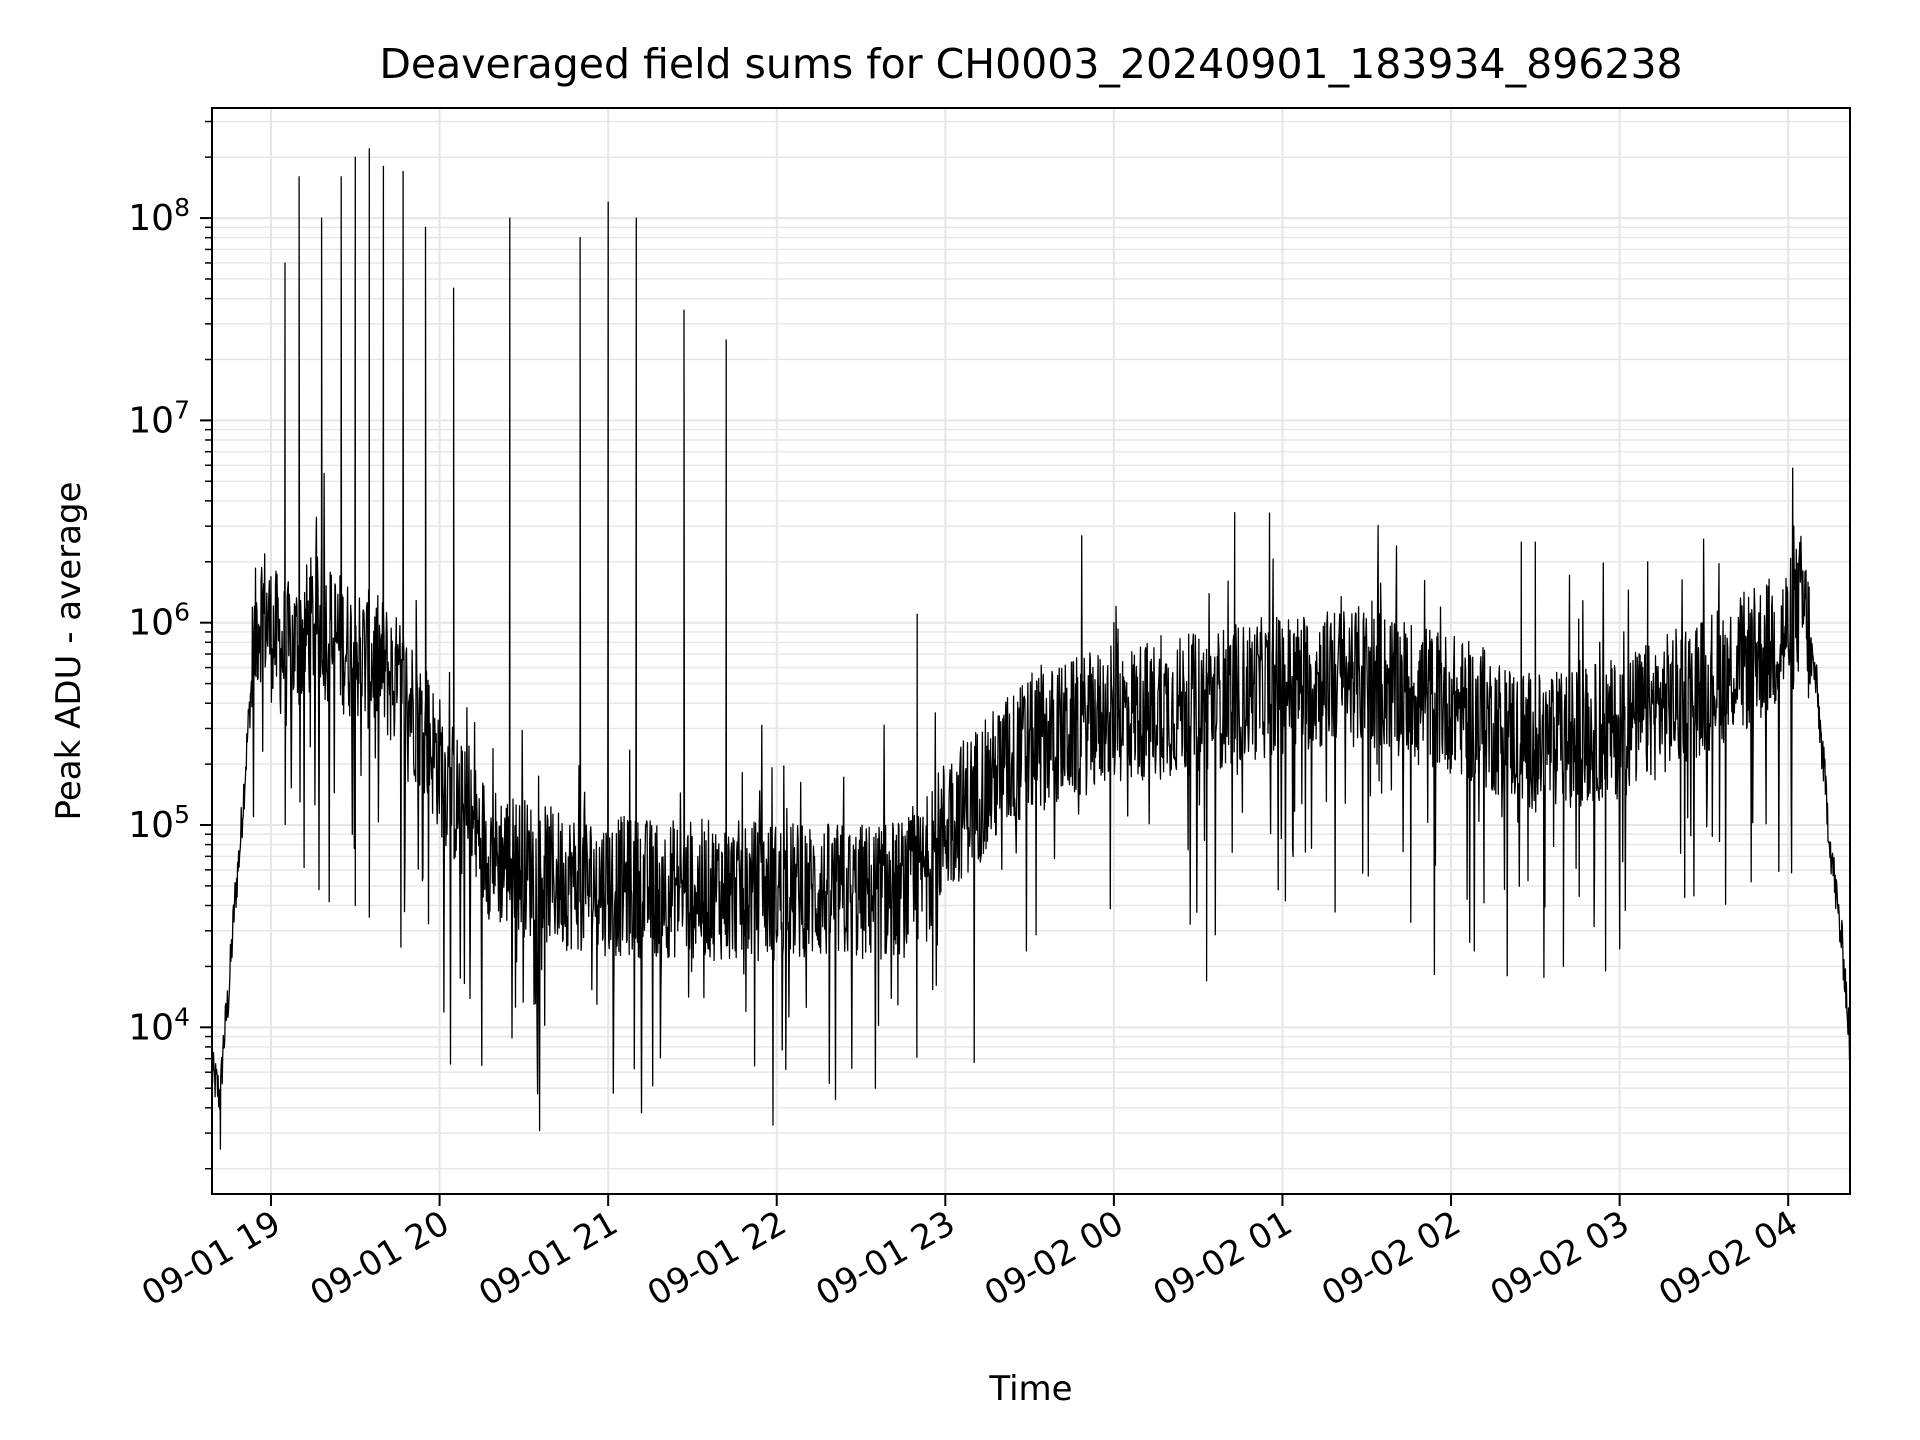 This screenshot has width=1920, height=1440. I want to click on x-tick-label: 09-02 00, so click(1054, 1258).